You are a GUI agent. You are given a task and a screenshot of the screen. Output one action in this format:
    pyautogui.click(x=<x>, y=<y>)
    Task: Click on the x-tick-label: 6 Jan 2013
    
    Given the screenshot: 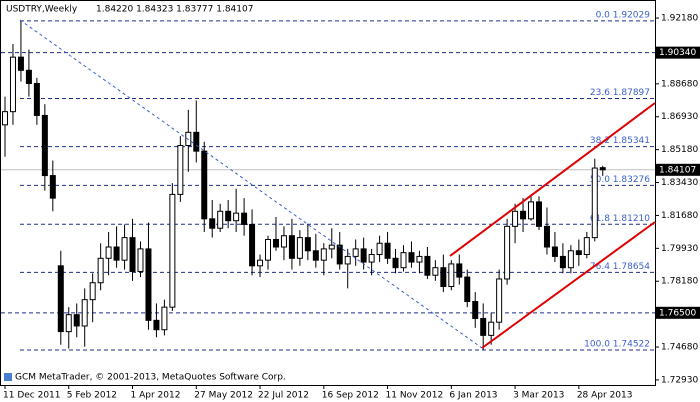 What is the action you would take?
    pyautogui.click(x=473, y=396)
    